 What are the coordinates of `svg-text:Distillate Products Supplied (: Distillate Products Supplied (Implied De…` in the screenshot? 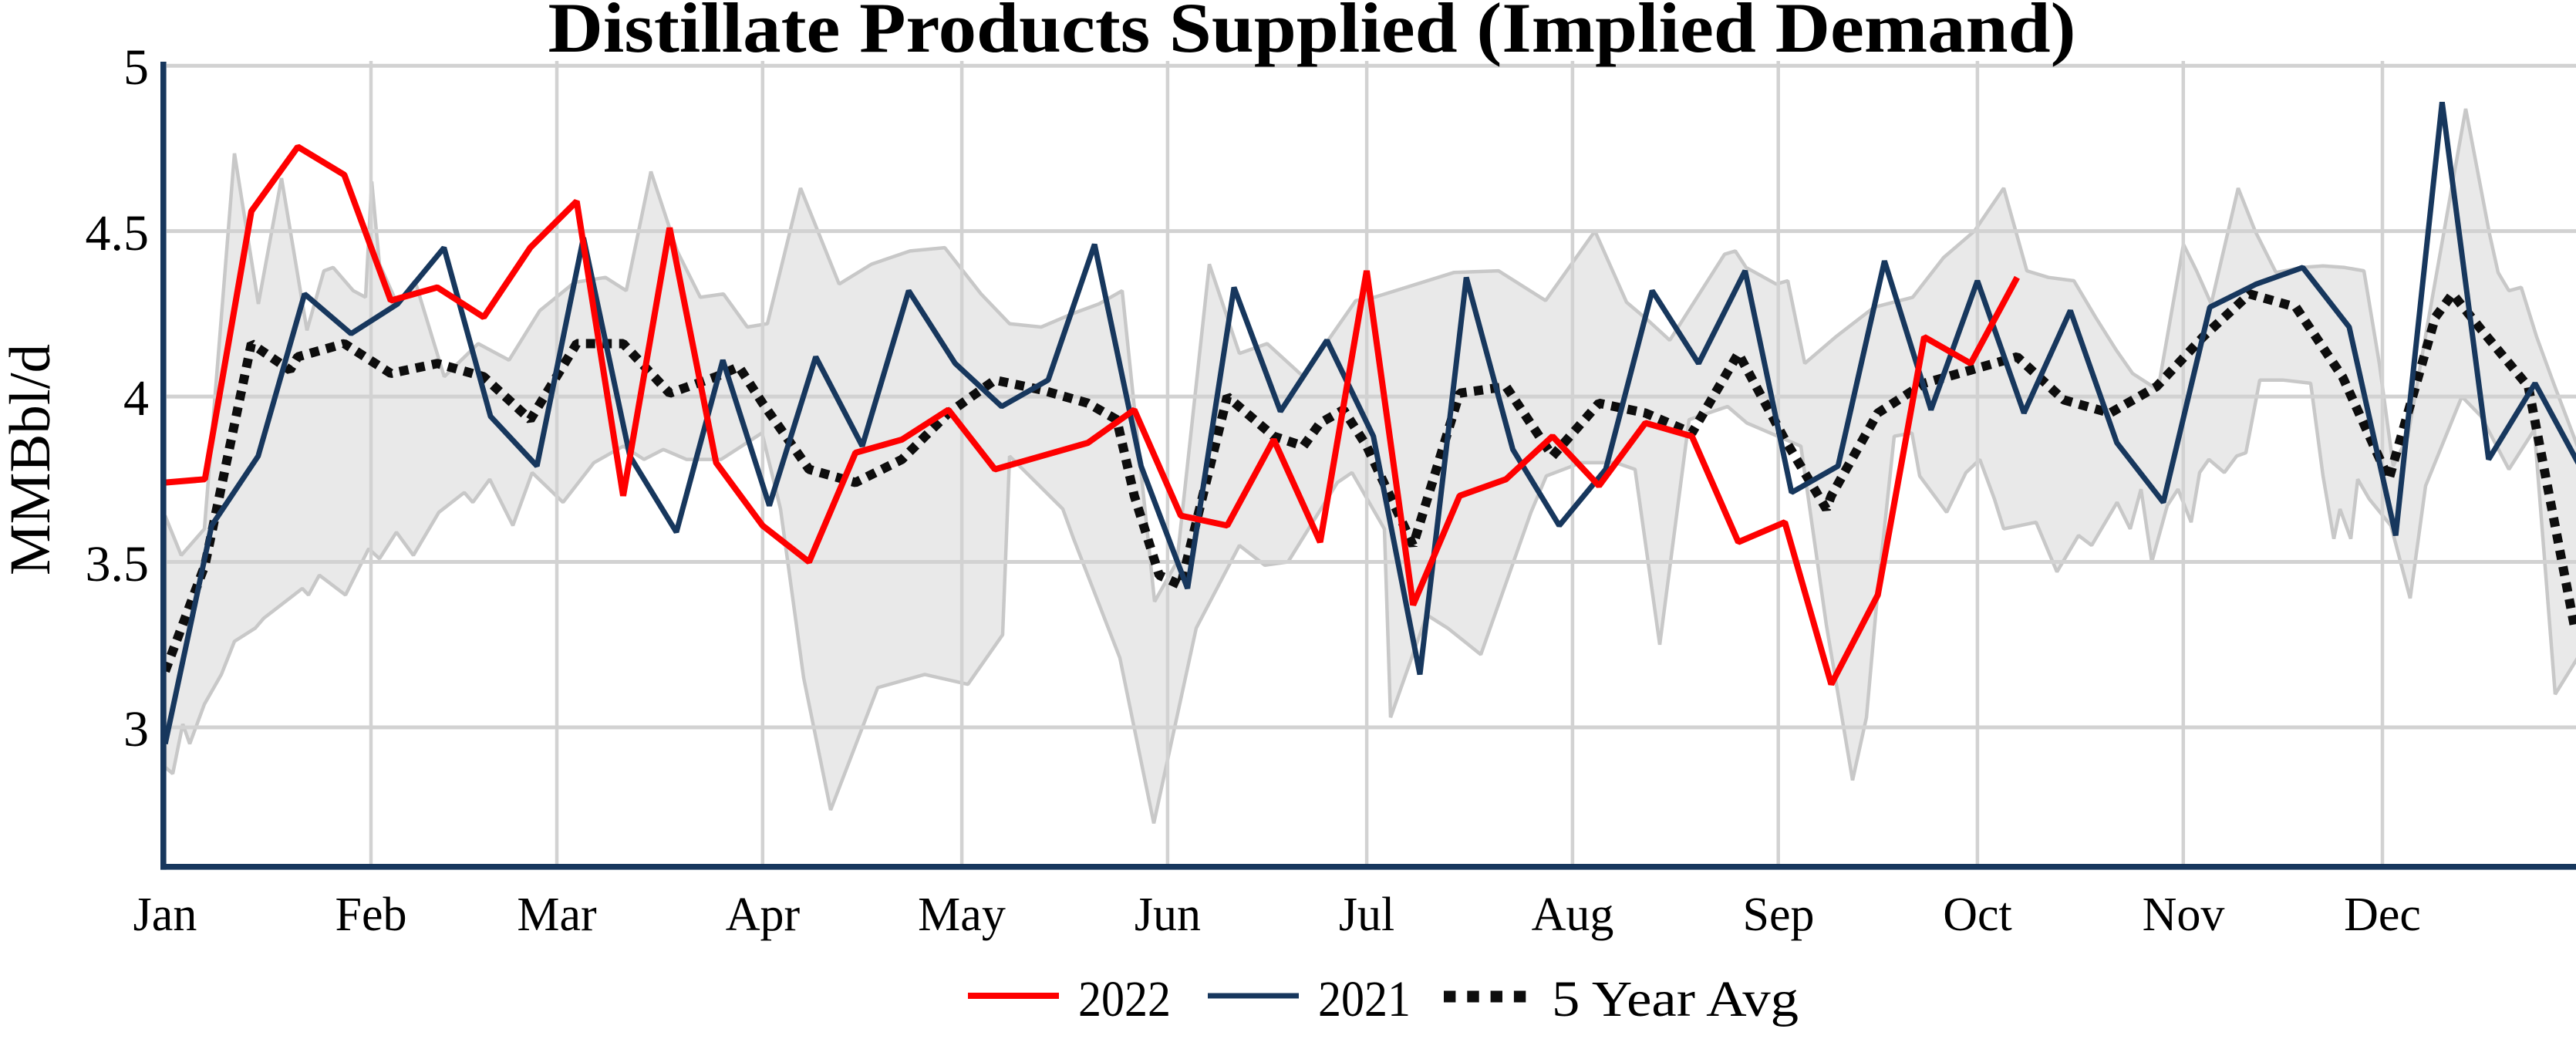 It's located at (1312, 33).